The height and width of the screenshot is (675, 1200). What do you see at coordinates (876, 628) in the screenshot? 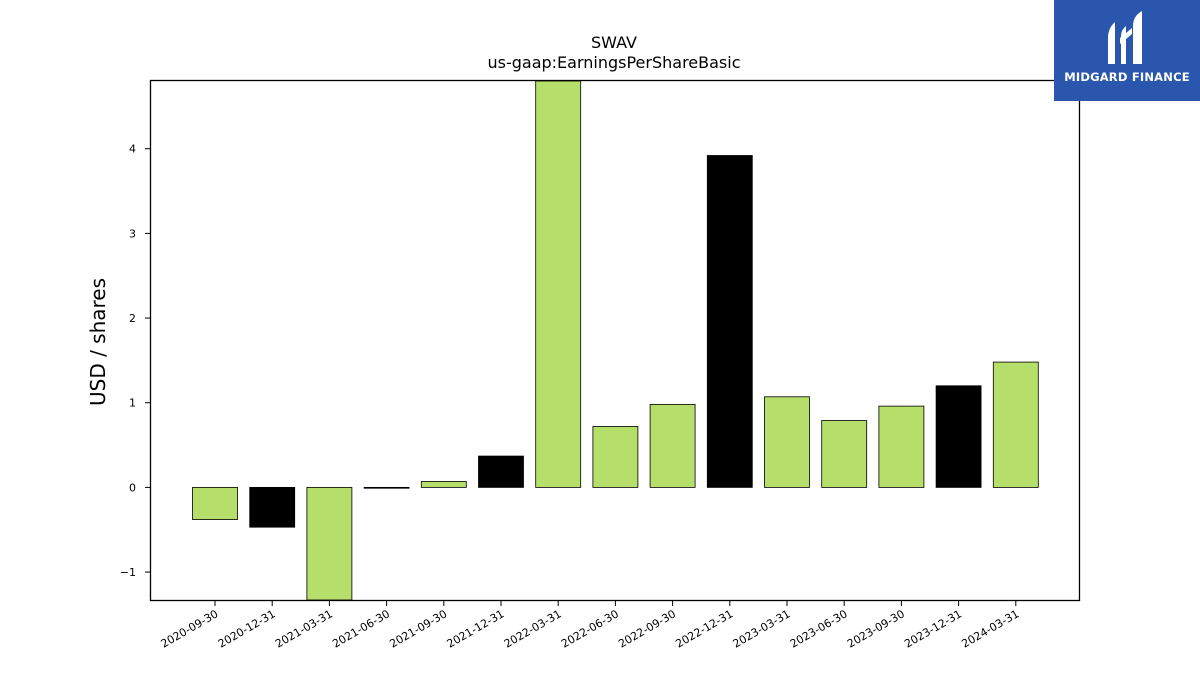
I see `x-tick-label: 2023-09-30` at bounding box center [876, 628].